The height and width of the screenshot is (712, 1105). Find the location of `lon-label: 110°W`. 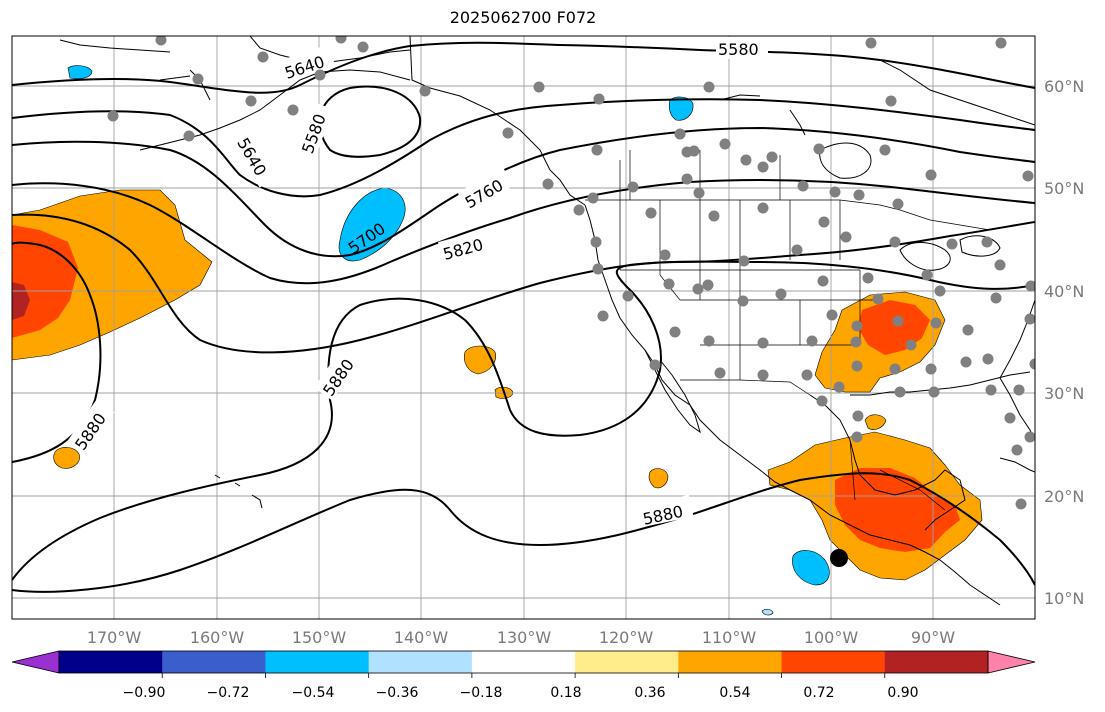

lon-label: 110°W is located at coordinates (729, 637).